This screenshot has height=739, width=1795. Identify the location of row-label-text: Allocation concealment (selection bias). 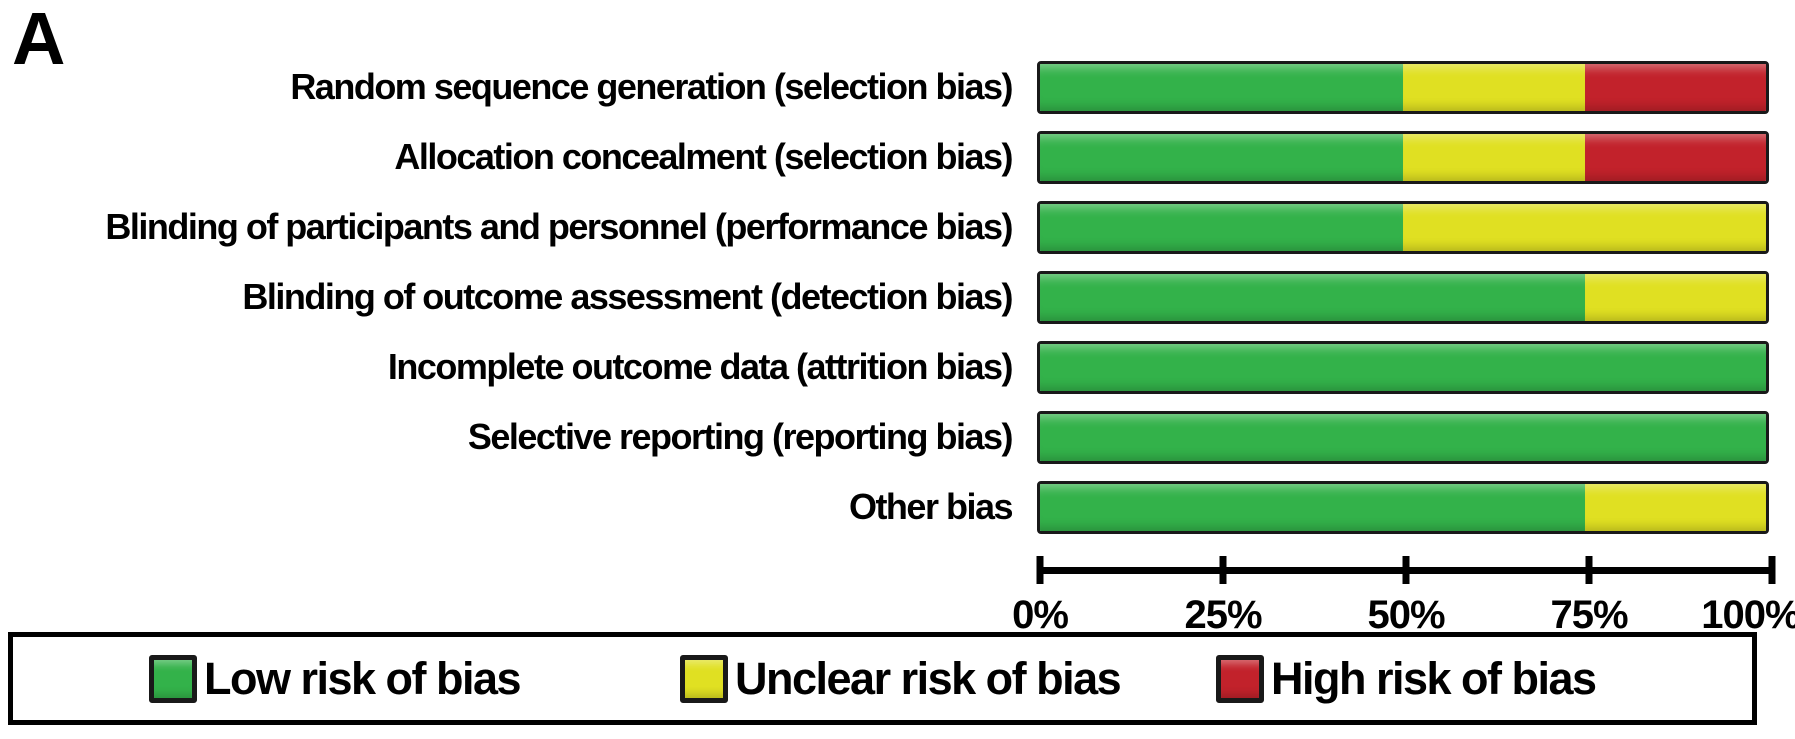
(703, 156).